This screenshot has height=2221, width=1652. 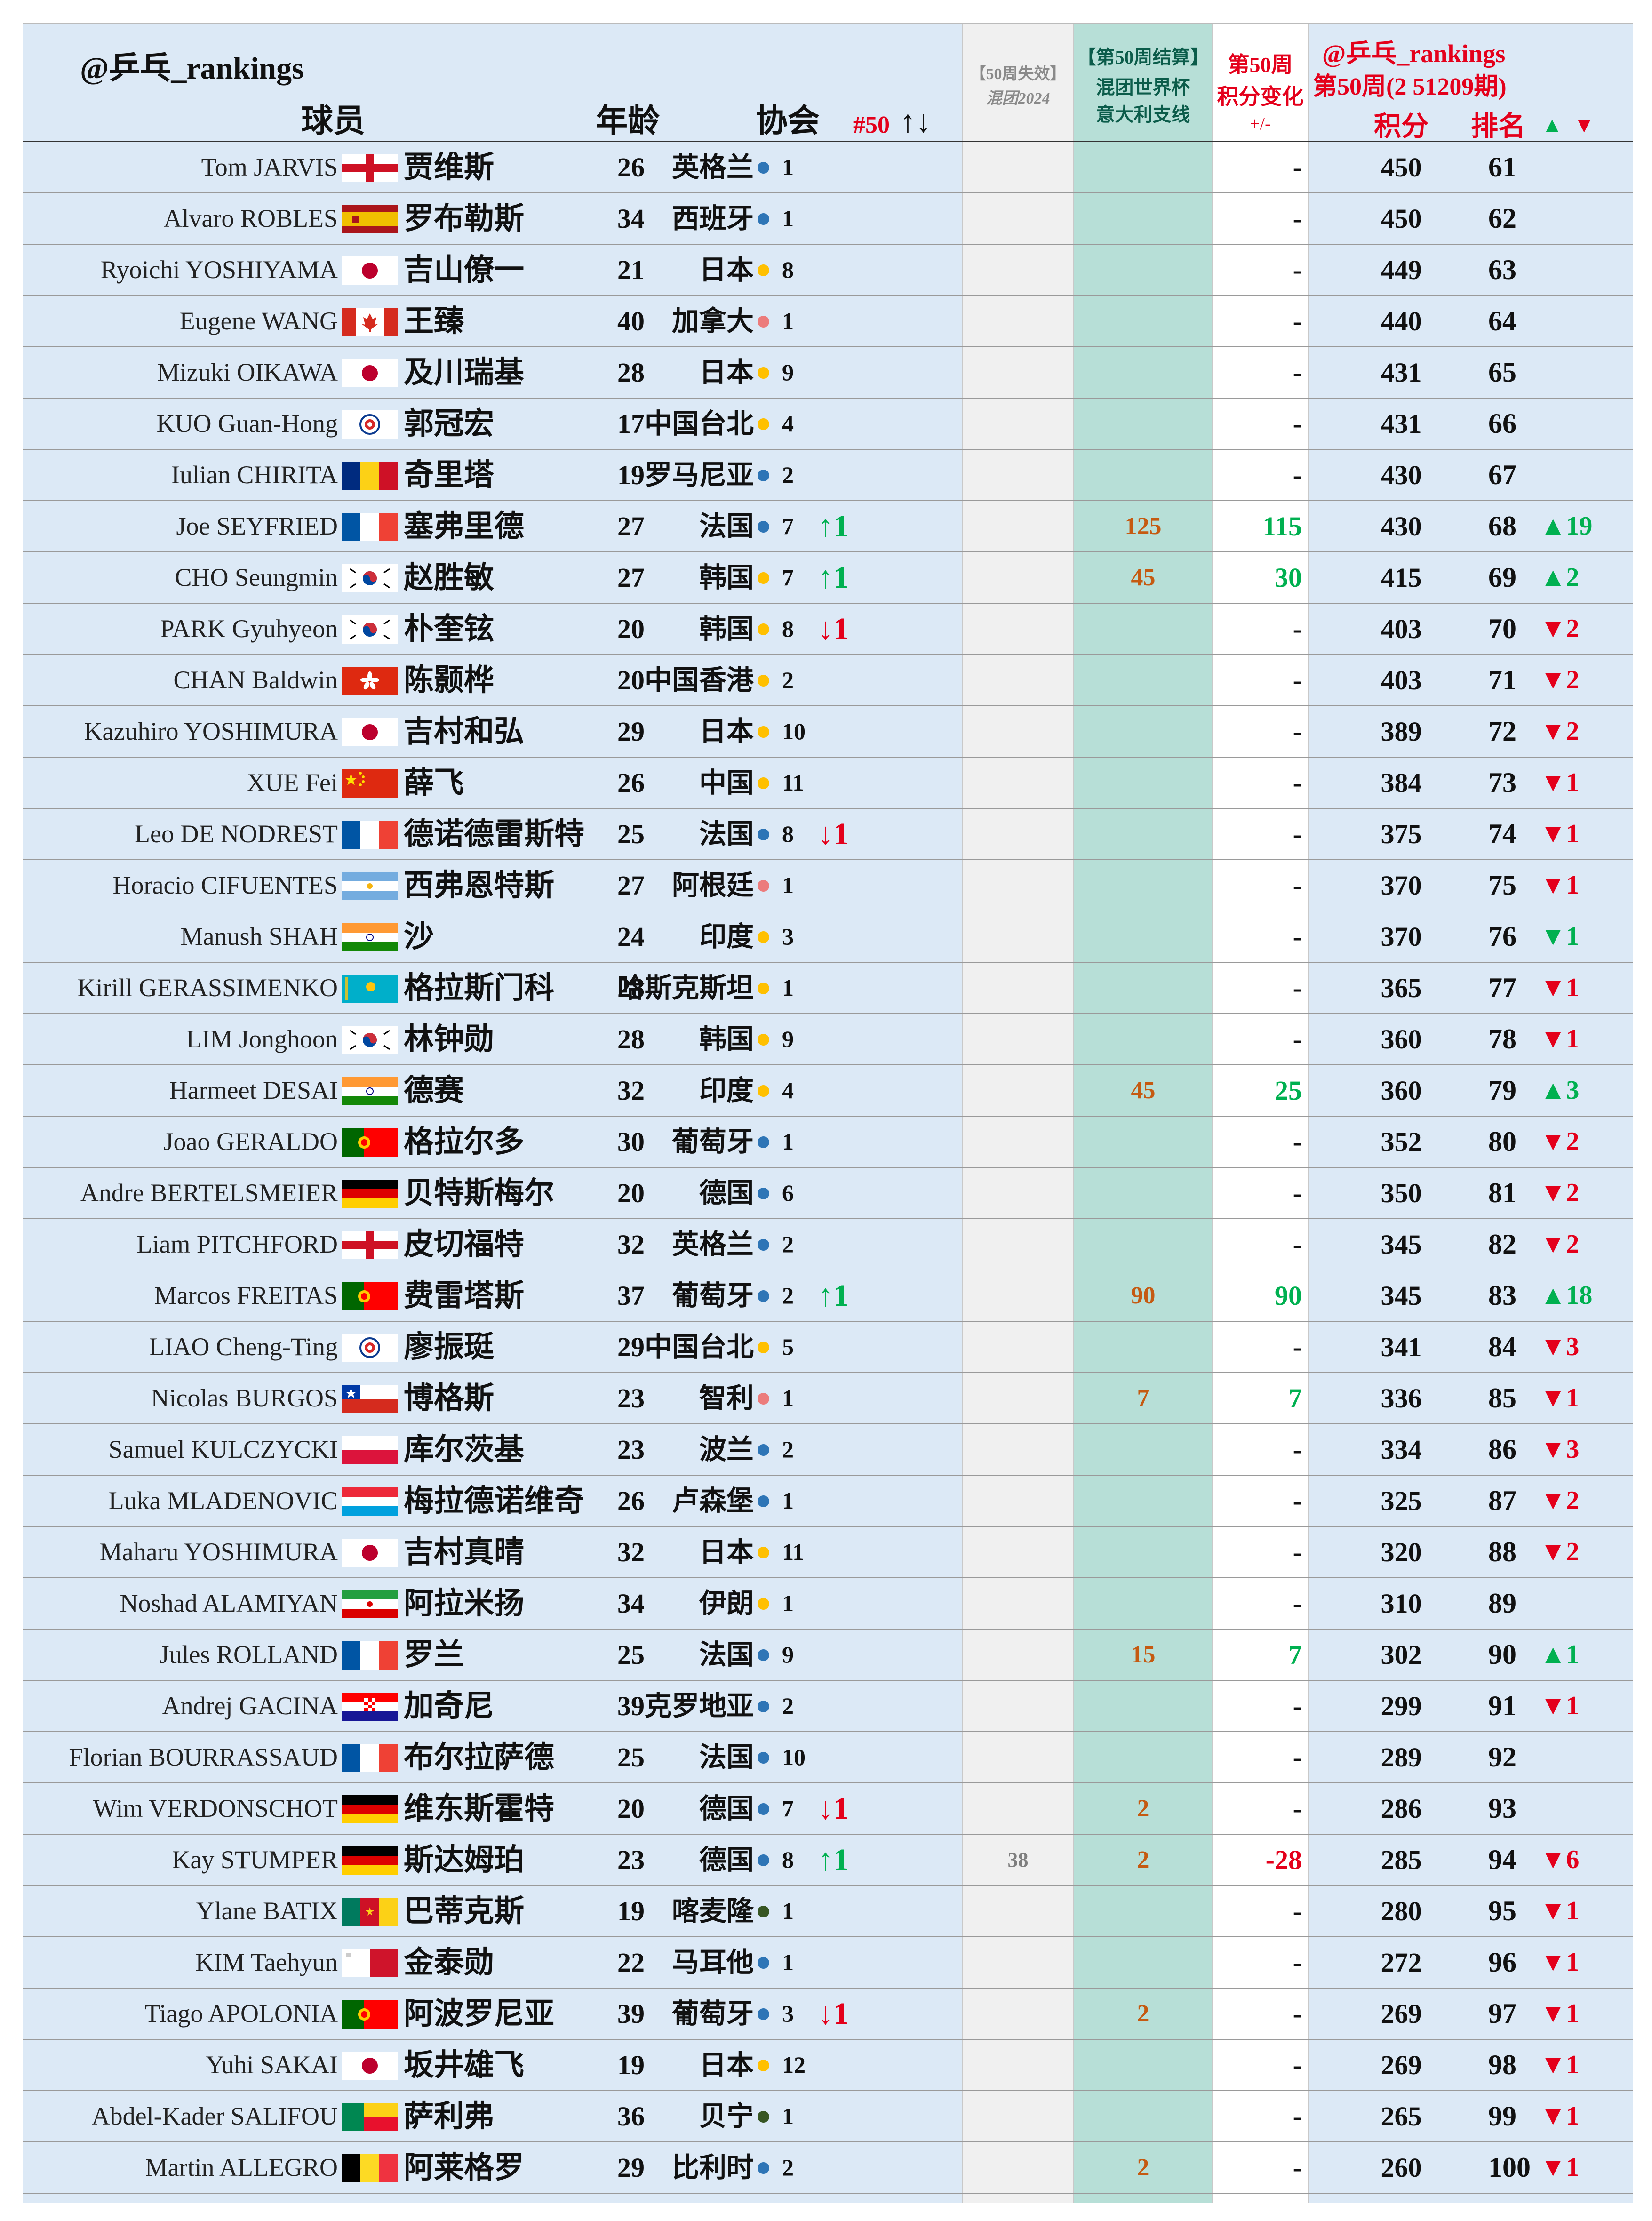 I want to click on player-english-name: Ryoichi YOSHIYAMA, so click(x=219, y=270).